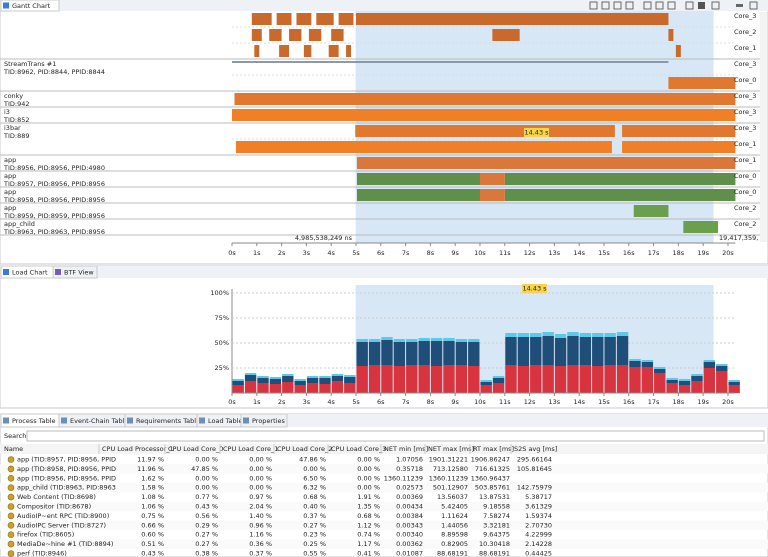 This screenshot has width=768, height=557. What do you see at coordinates (250, 449) in the screenshot?
I see `column-header: CPU Load Core_1` at bounding box center [250, 449].